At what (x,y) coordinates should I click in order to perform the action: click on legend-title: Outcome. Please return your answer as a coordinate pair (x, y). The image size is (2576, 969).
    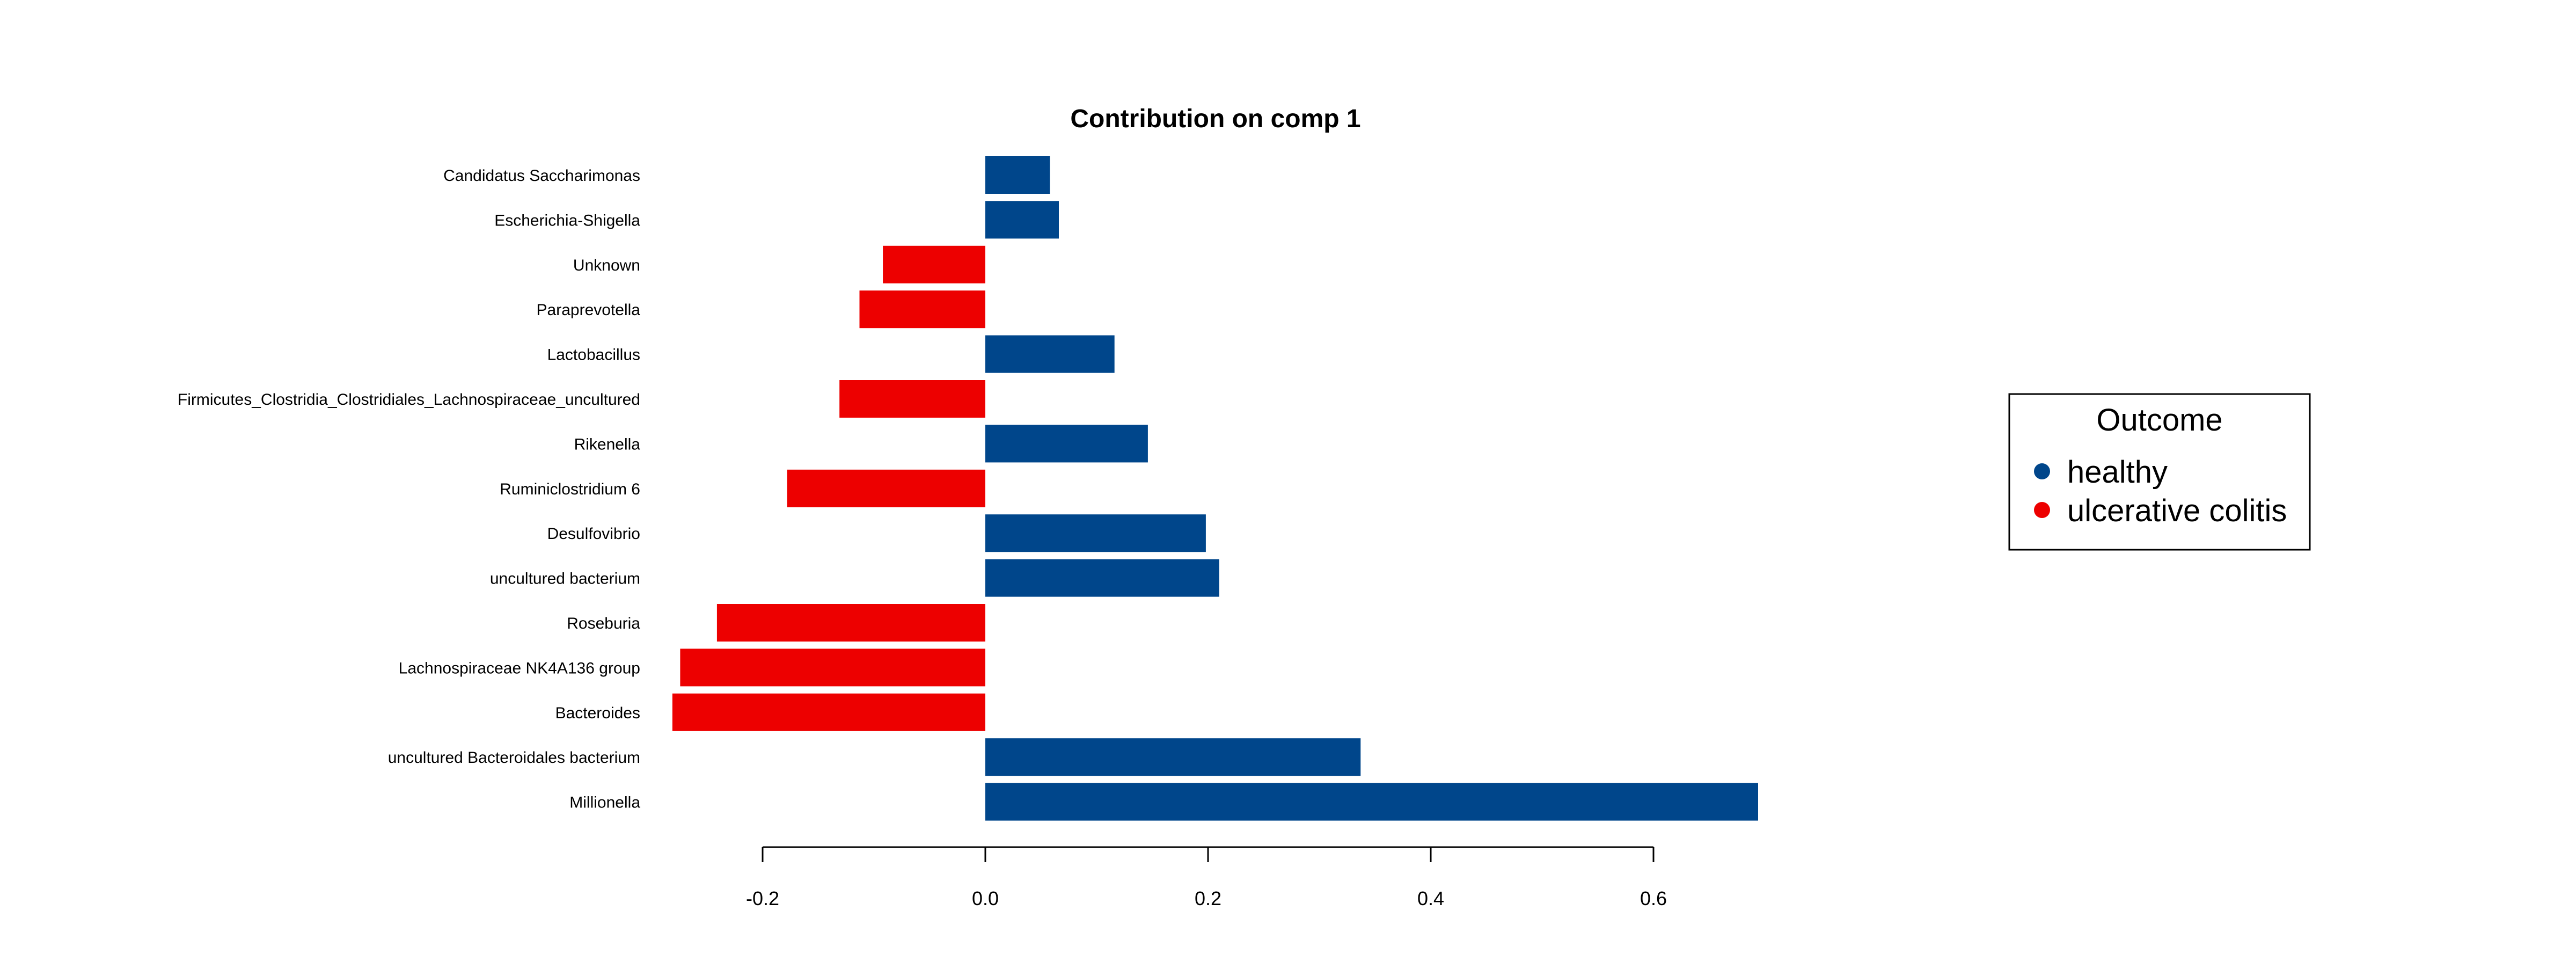
    Looking at the image, I should click on (2159, 420).